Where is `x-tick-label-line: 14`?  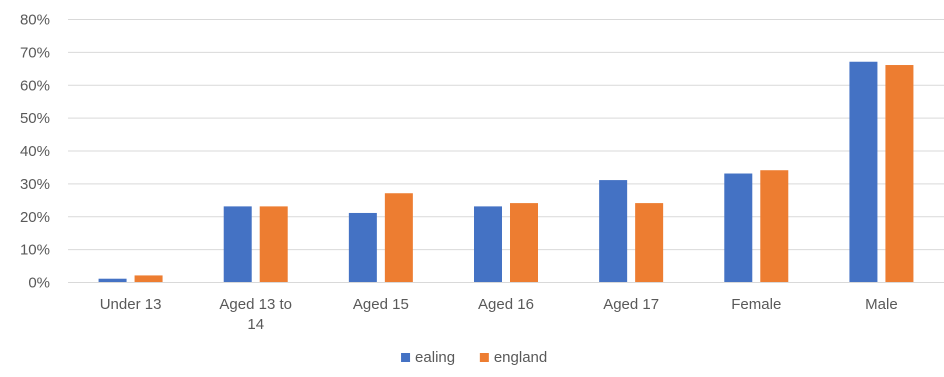 x-tick-label-line: 14 is located at coordinates (255, 324).